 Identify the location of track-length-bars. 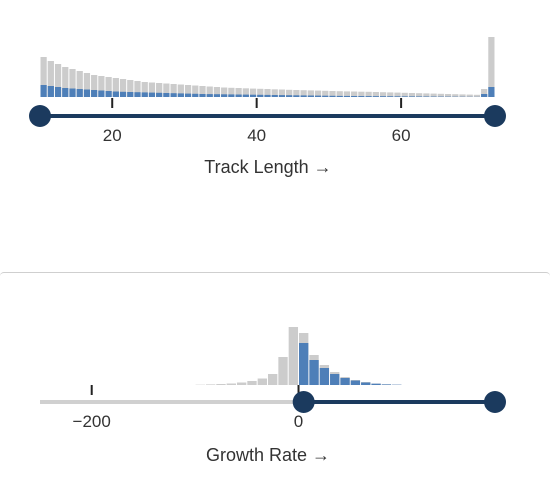
(268, 67).